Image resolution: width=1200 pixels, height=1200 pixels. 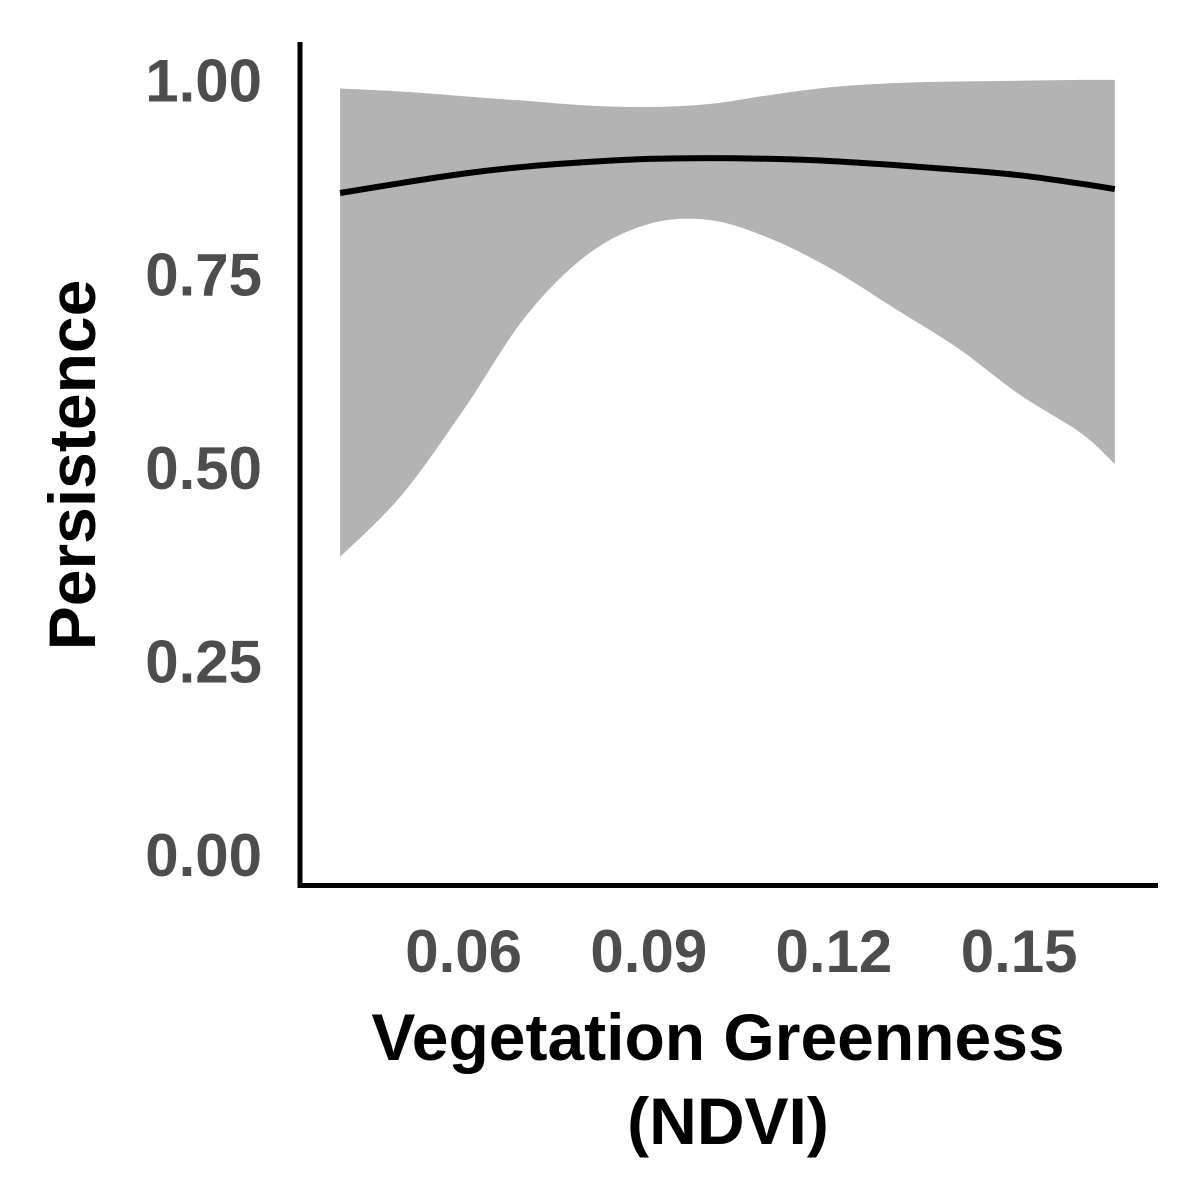 I want to click on x-tick-label: 0.06, so click(x=463, y=951).